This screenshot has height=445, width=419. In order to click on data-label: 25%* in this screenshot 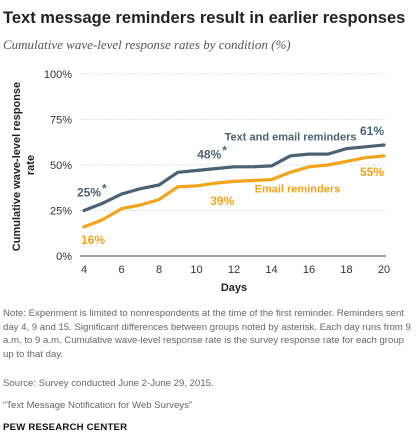, I will do `click(92, 191)`.